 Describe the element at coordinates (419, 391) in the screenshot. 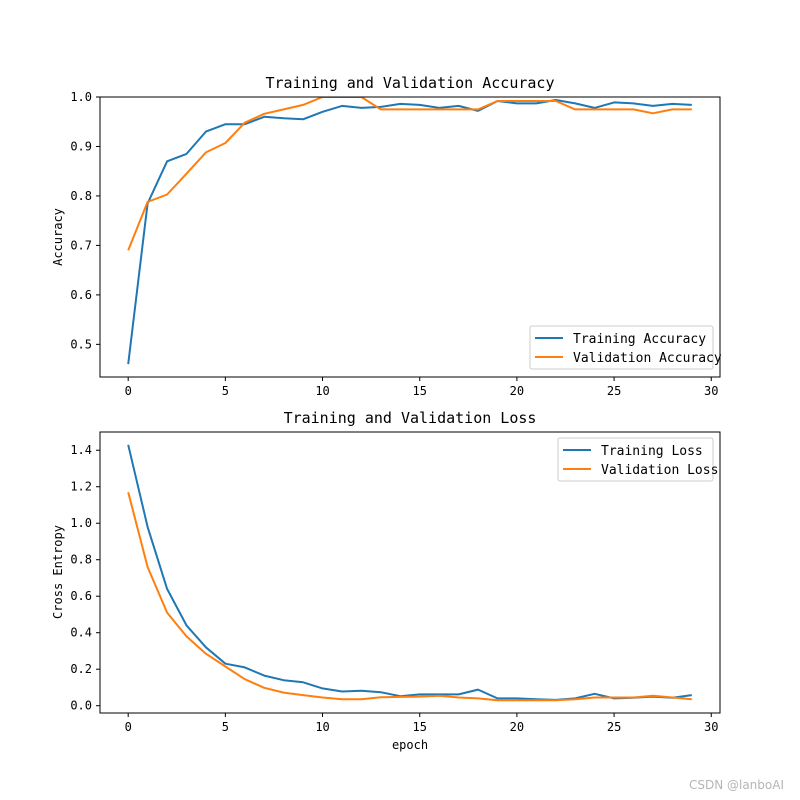

I see `accuracy-x-tick-label-15: 15` at that location.